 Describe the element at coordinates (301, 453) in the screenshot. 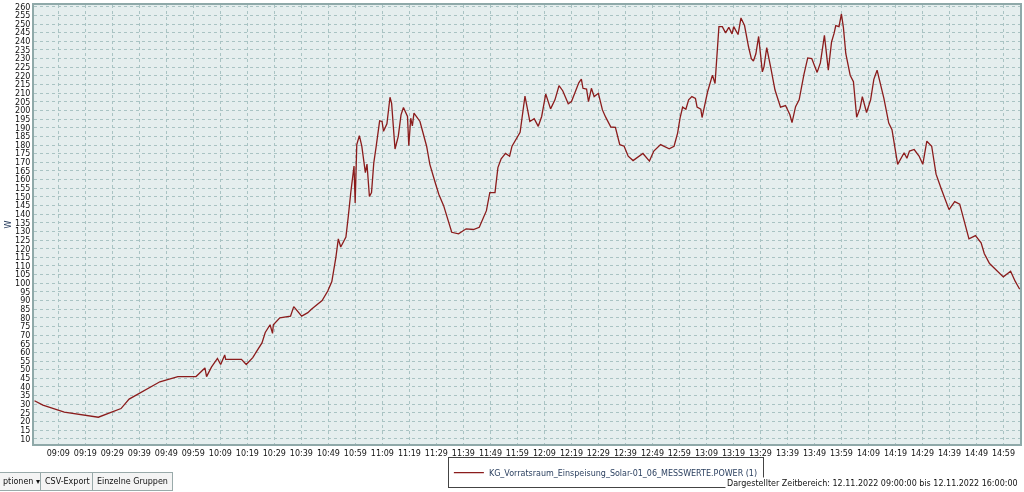

I see `x-tick-label: 10:39` at that location.